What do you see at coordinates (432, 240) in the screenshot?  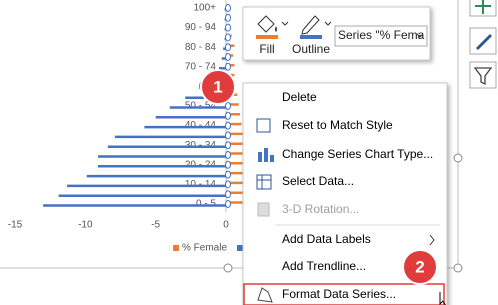 I see `submenu-arrow` at bounding box center [432, 240].